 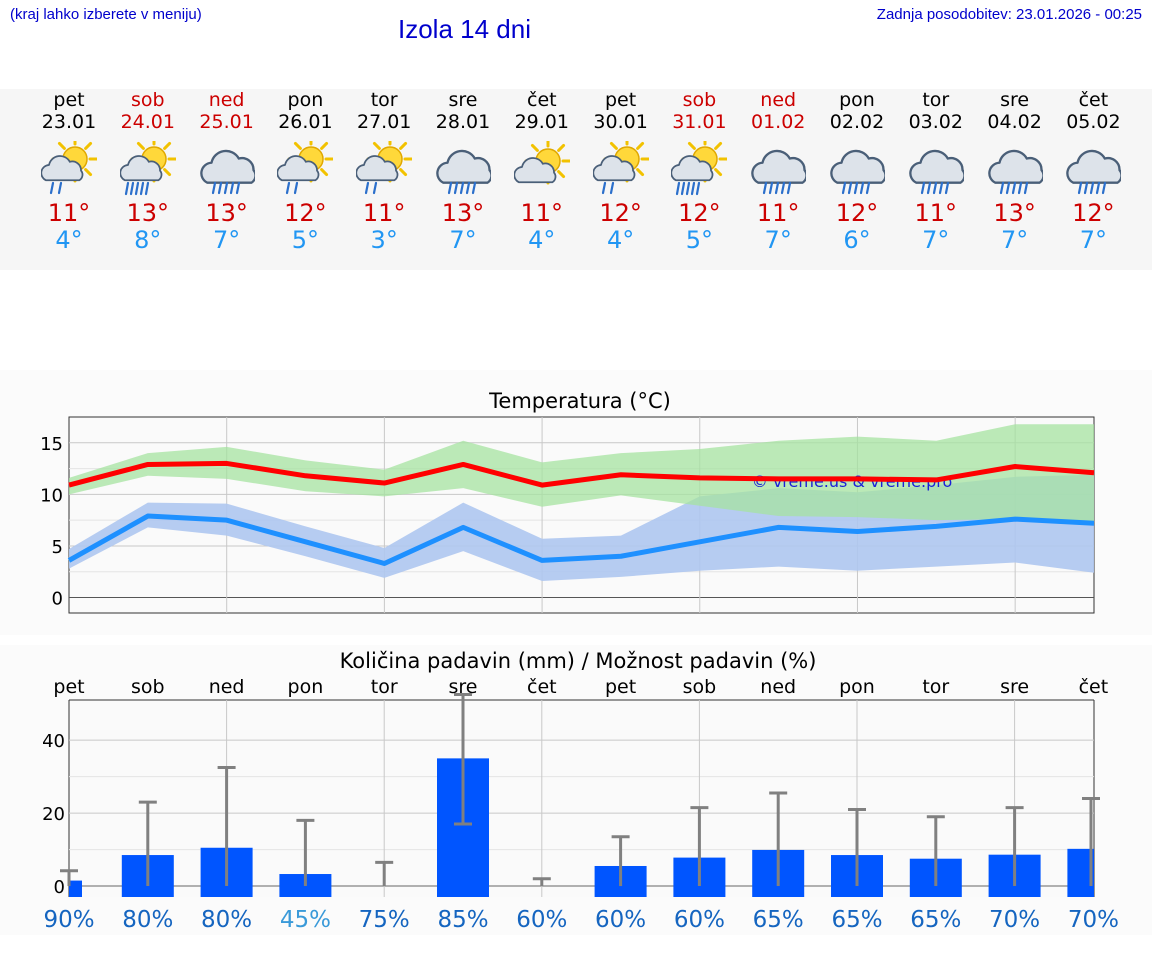 What do you see at coordinates (581, 474) in the screenshot?
I see `max-temperature-line` at bounding box center [581, 474].